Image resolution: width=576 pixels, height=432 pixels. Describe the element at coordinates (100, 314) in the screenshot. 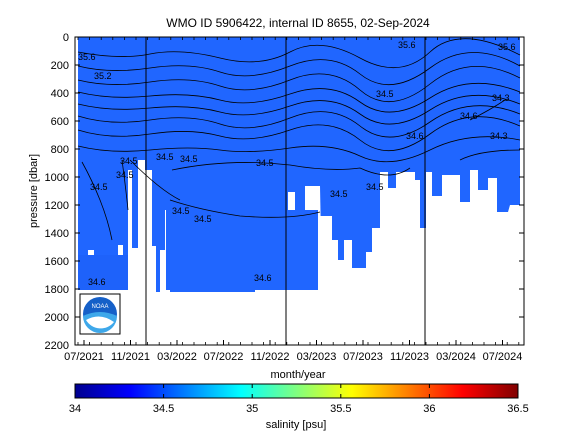

I see `noaa-logo: NOAA` at that location.